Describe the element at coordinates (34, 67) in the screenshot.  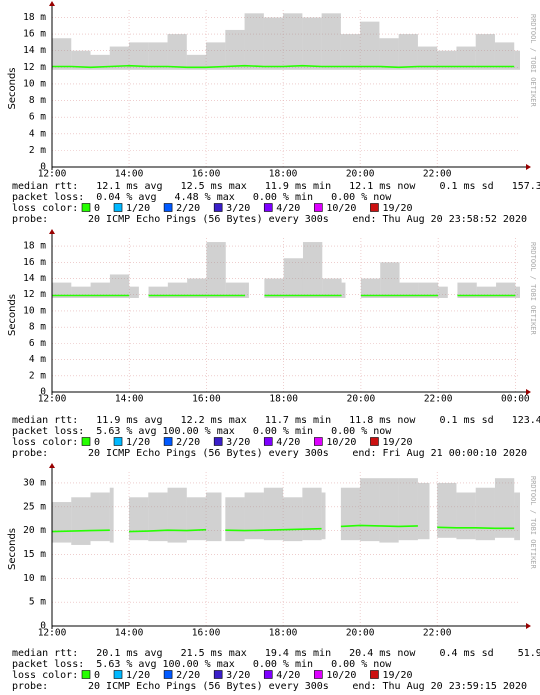
I see `y-tick-label: 12 m` at that location.